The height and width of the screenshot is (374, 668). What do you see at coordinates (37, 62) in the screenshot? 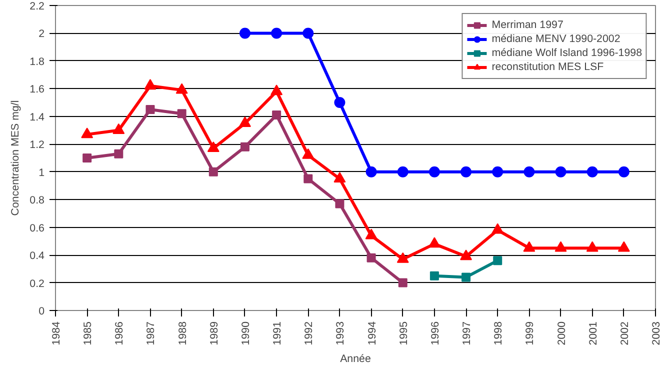
I see `y-tick-label: 1.8` at bounding box center [37, 62].